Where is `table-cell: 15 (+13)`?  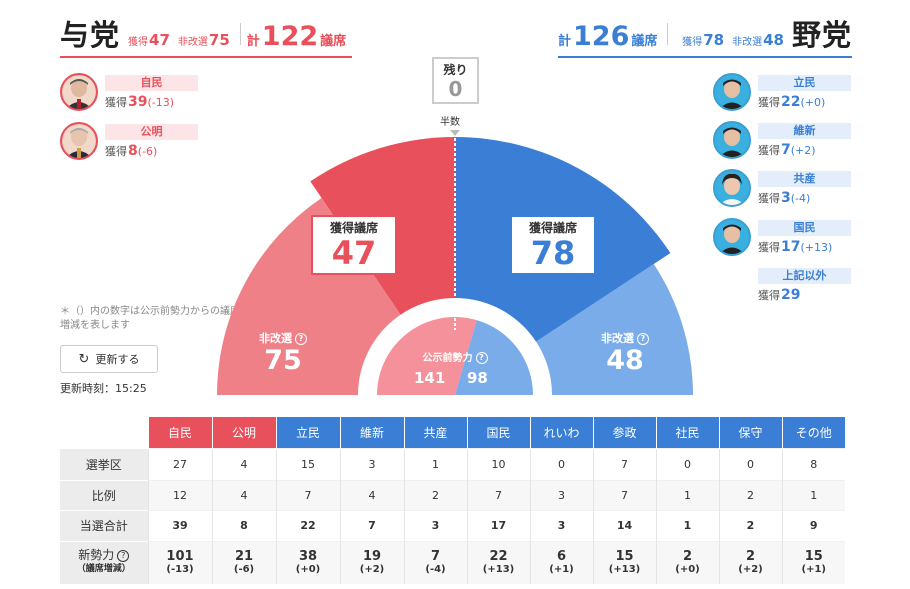
table-cell: 15 (+13) is located at coordinates (624, 562).